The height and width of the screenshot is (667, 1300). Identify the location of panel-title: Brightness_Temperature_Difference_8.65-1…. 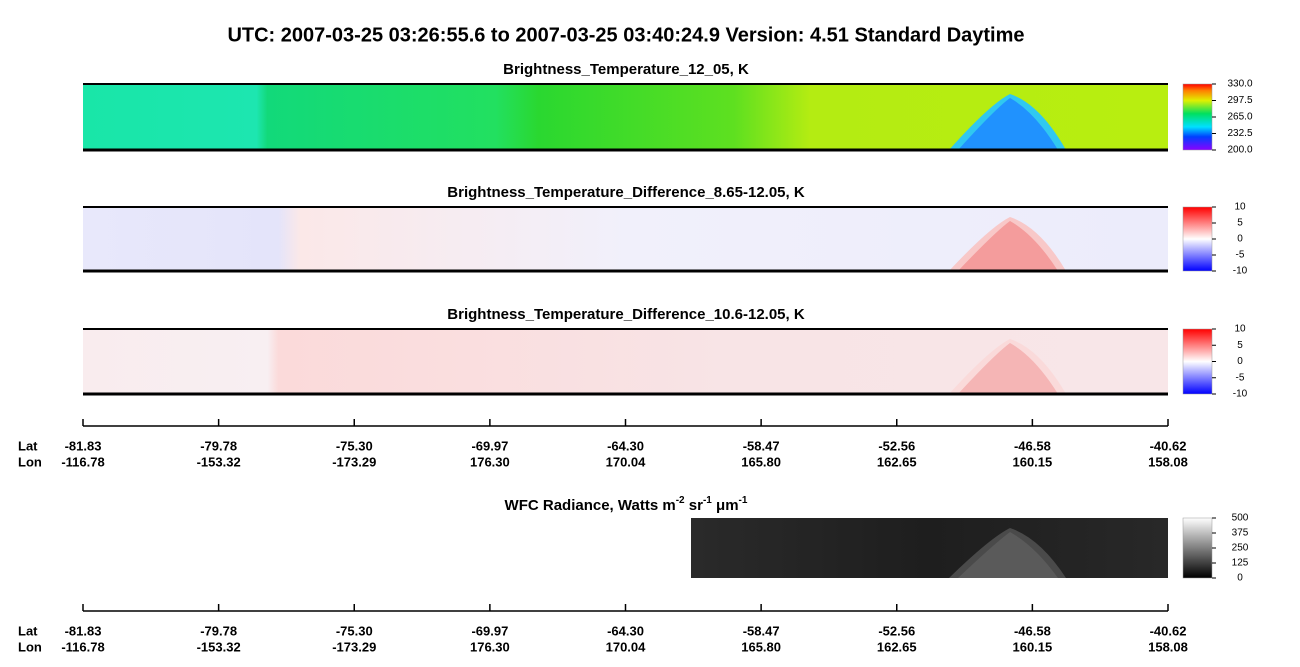
(626, 192).